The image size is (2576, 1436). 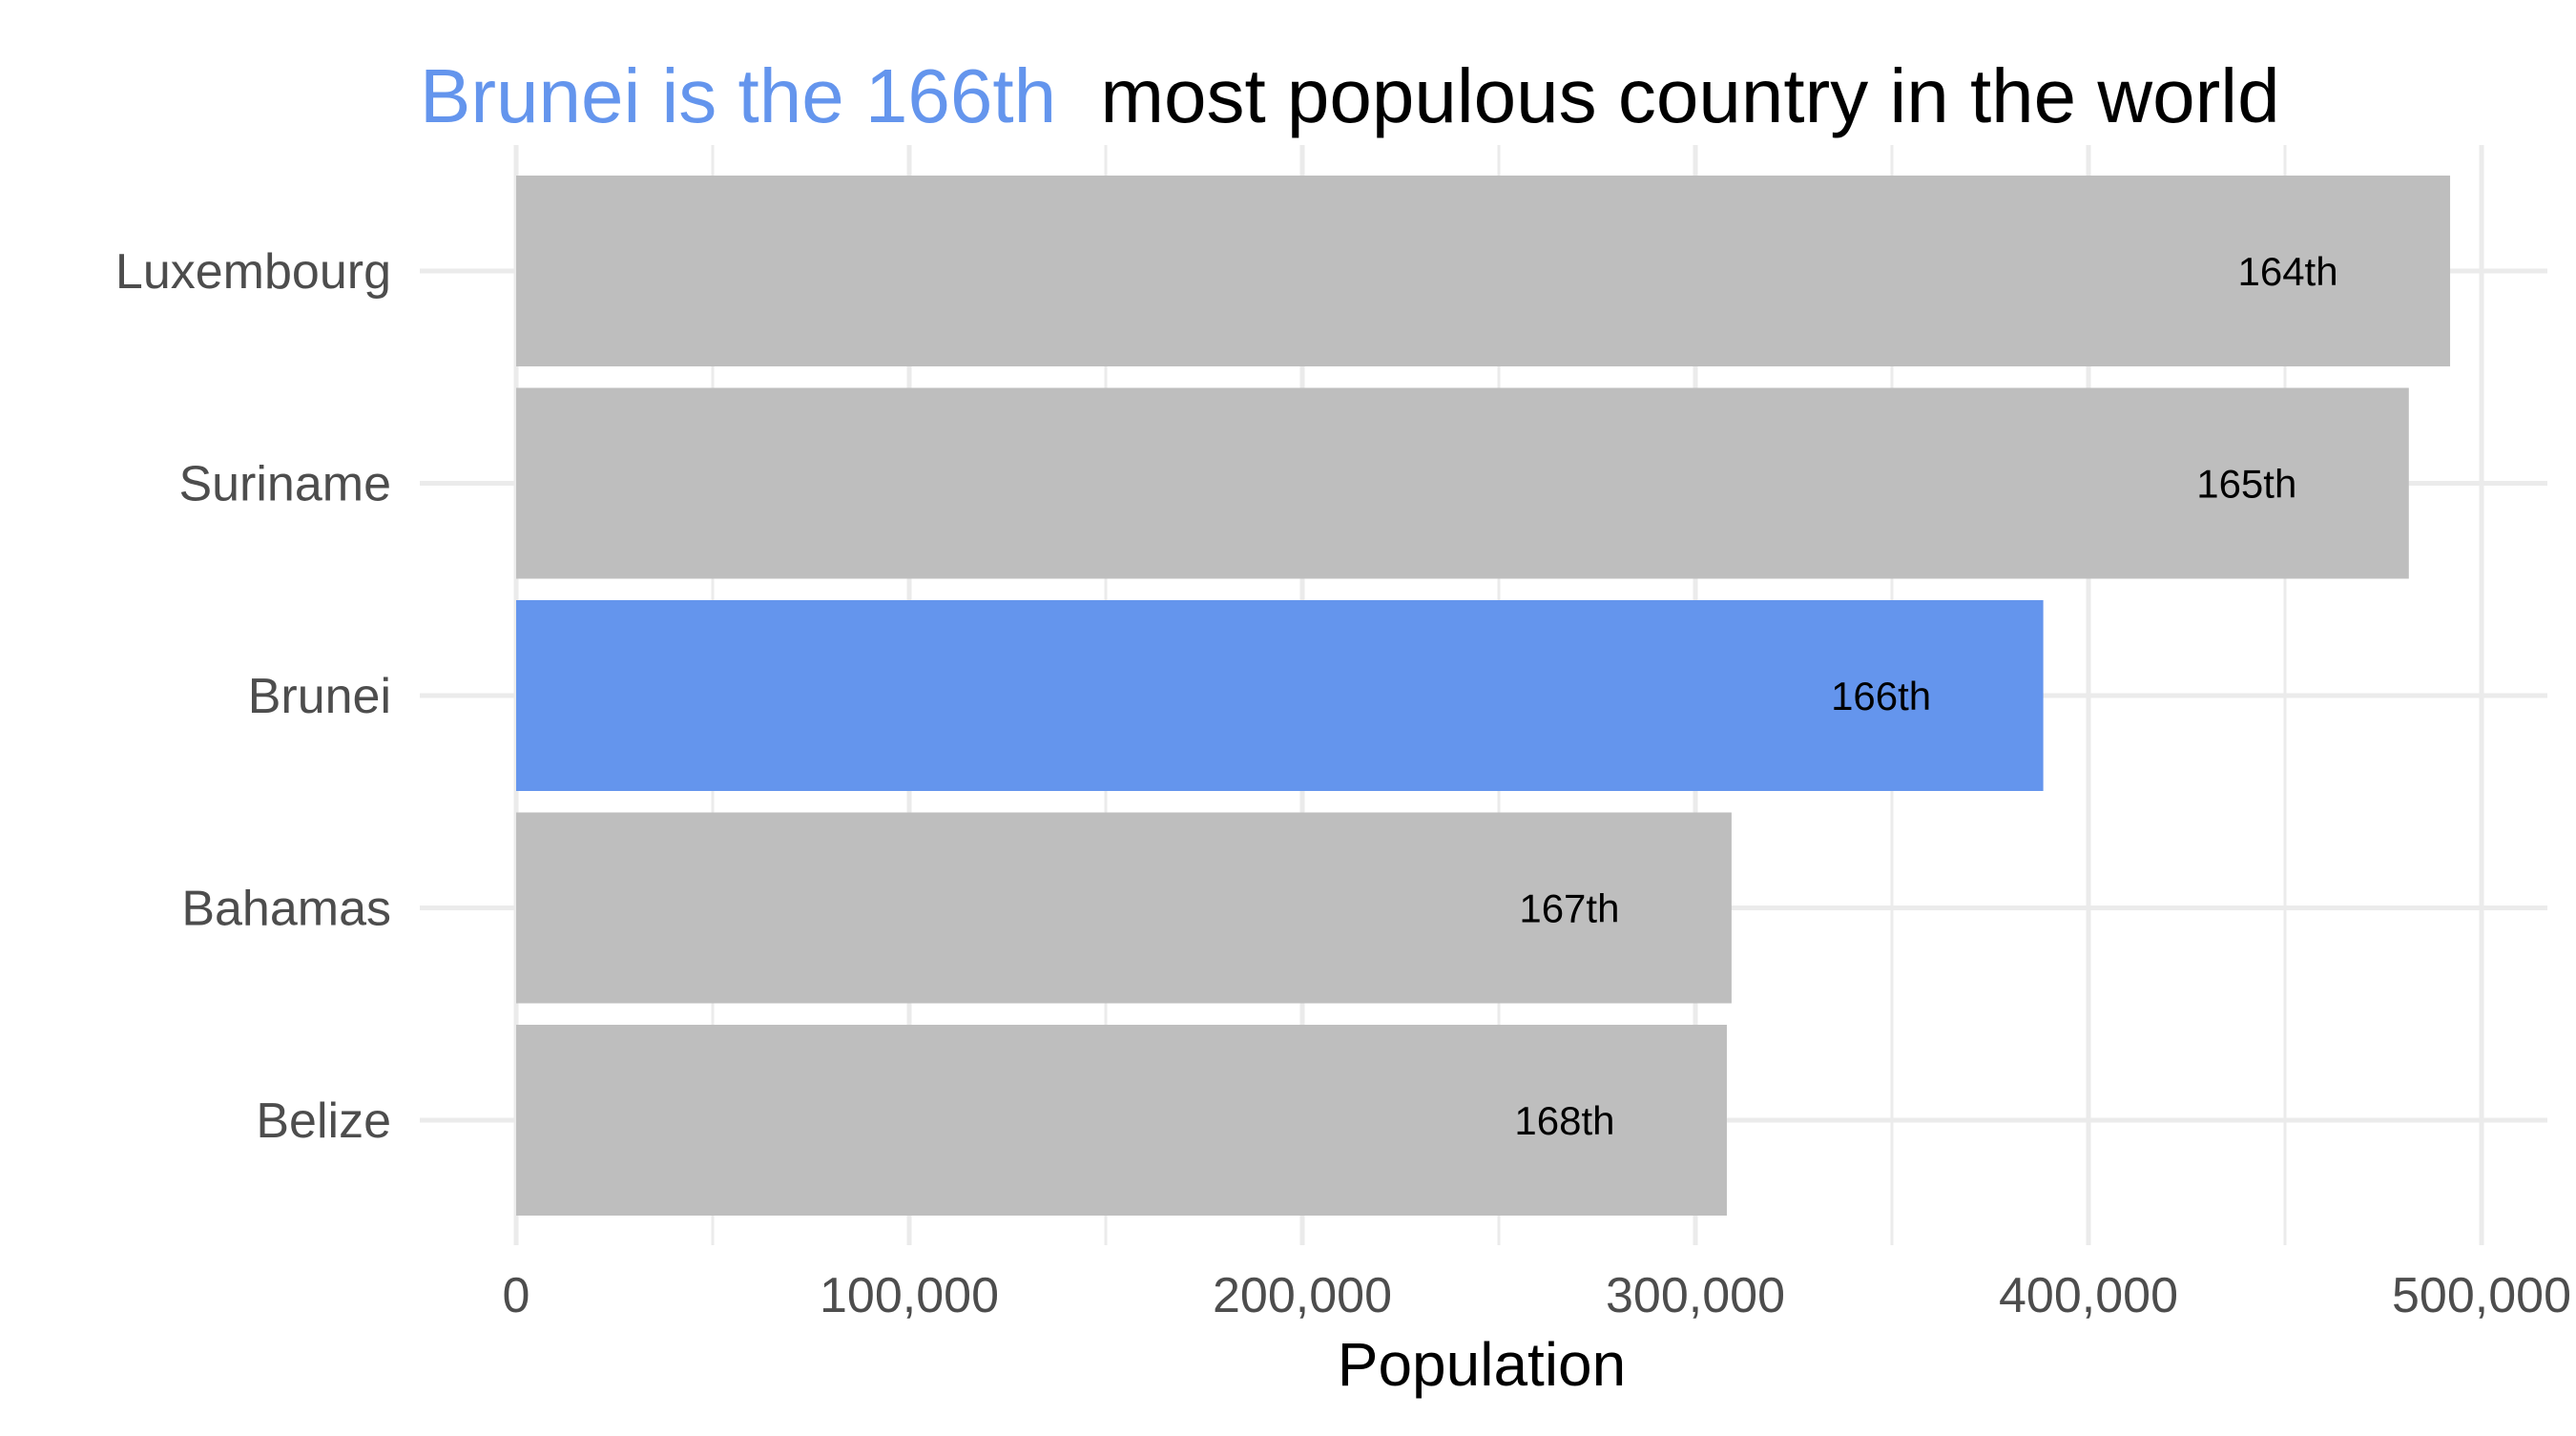 What do you see at coordinates (1482, 1364) in the screenshot?
I see `x-axis-label: Population` at bounding box center [1482, 1364].